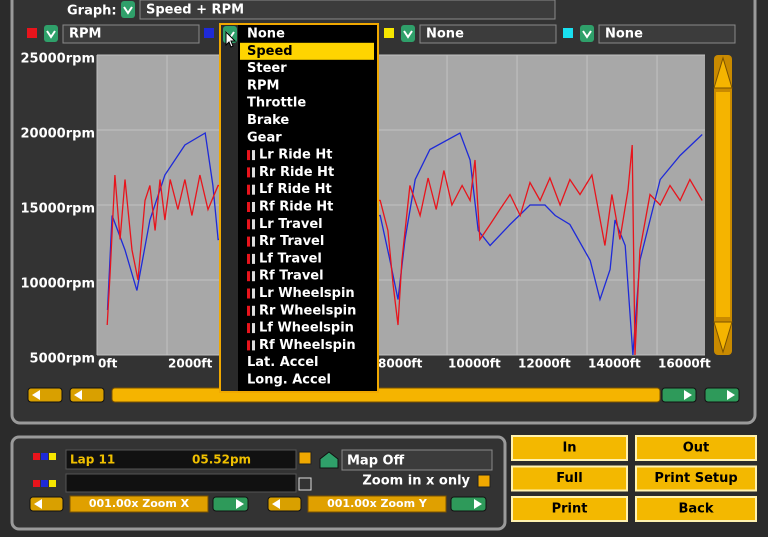 Image resolution: width=768 pixels, height=537 pixels. Describe the element at coordinates (276, 103) in the screenshot. I see `dropdown-item: Throttle` at that location.